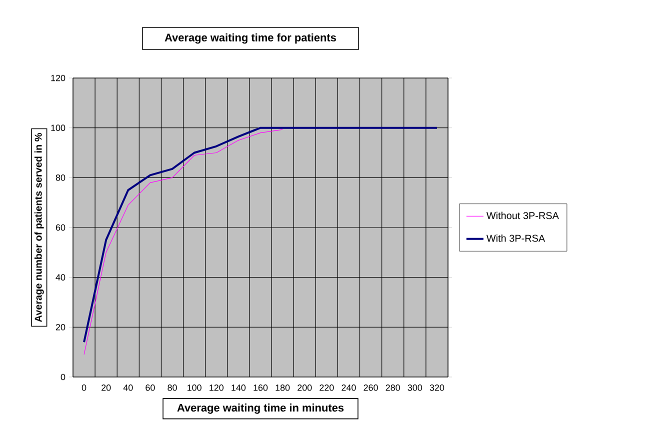 The image size is (657, 445). Describe the element at coordinates (371, 387) in the screenshot. I see `x-tick-label: 260` at that location.